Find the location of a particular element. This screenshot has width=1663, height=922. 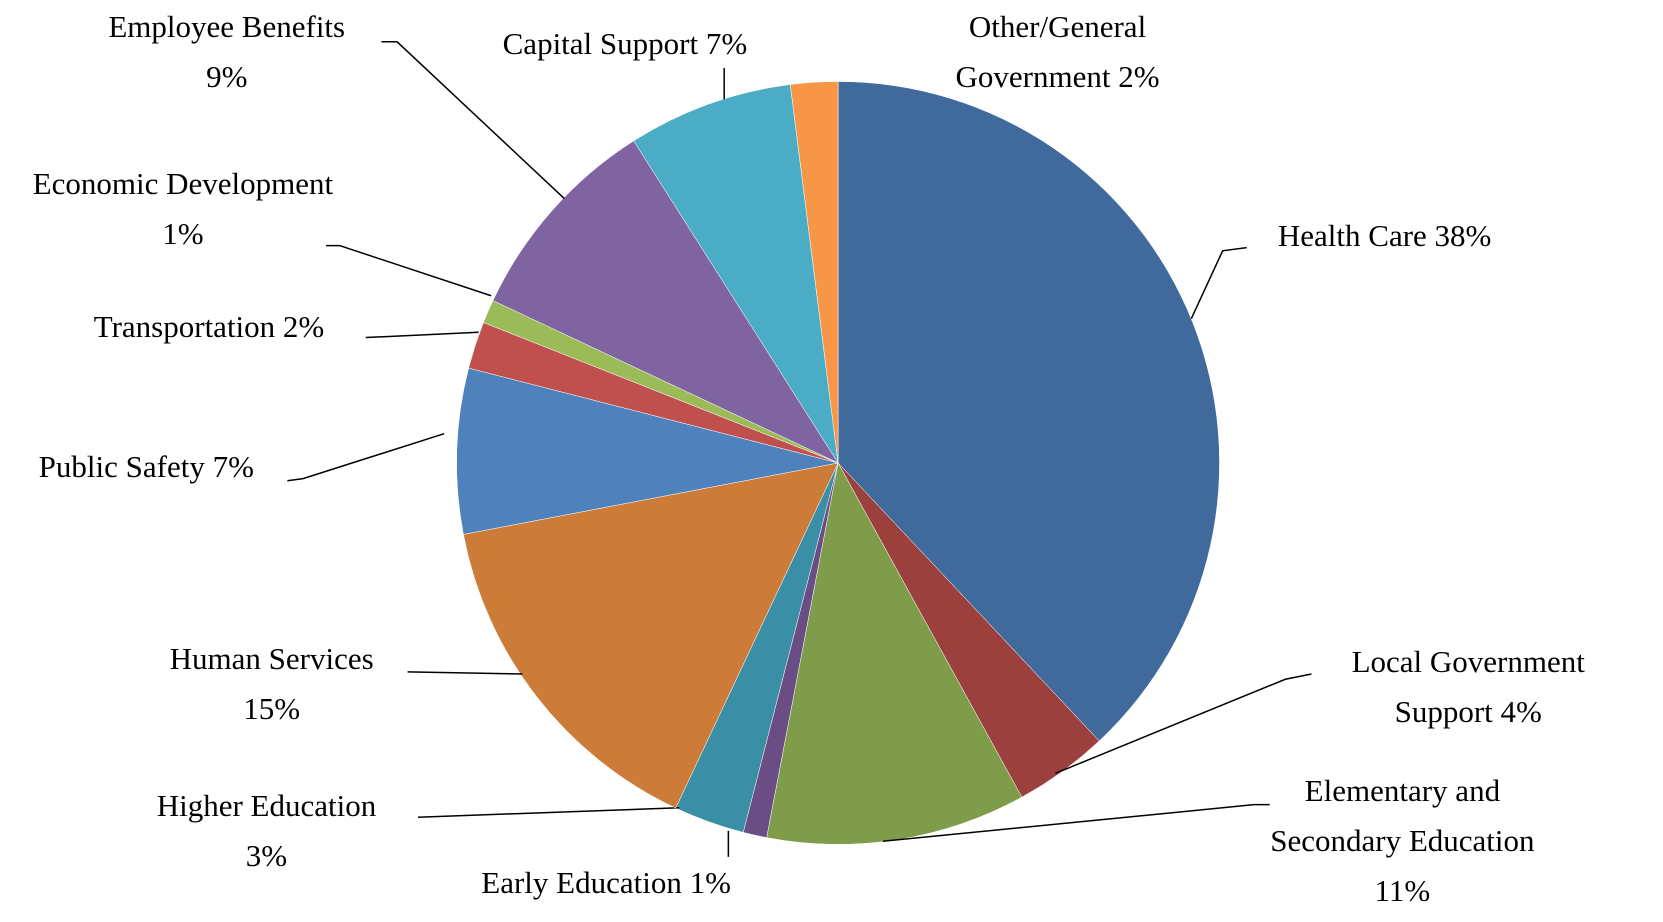

category-name: Other/General Government is located at coordinates (1051, 52).